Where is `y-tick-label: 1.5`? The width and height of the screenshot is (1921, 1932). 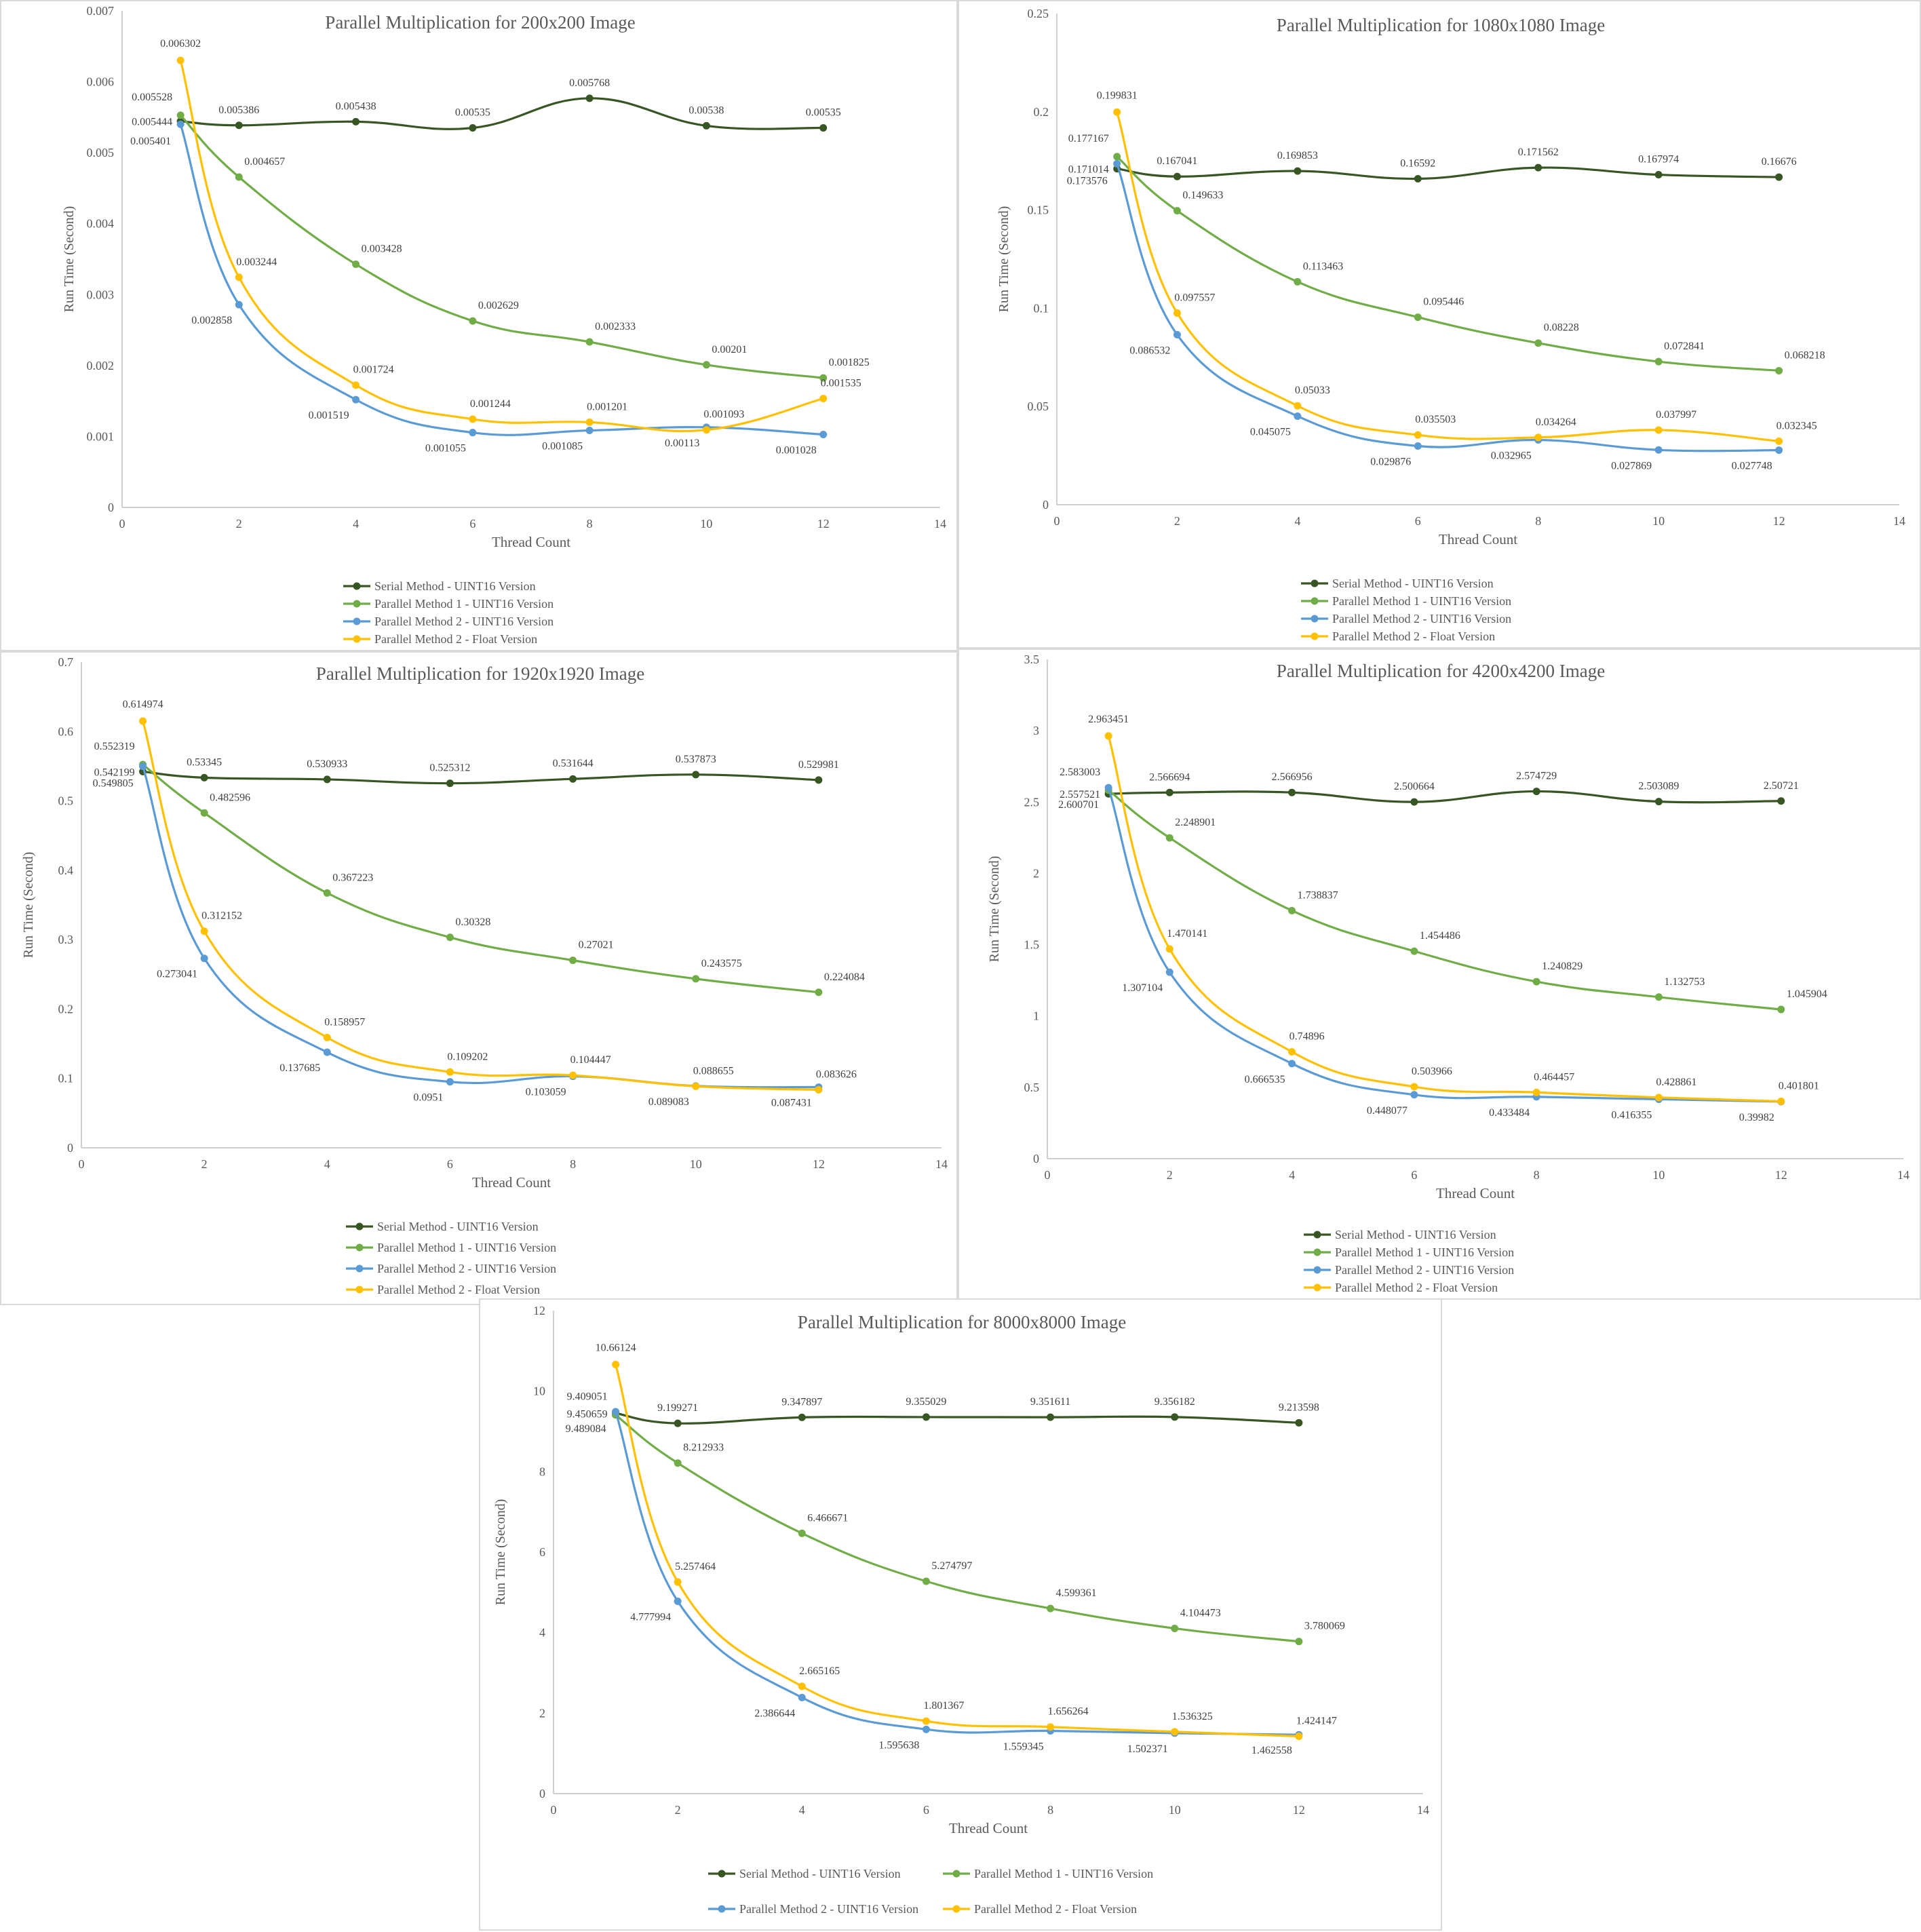
y-tick-label: 1.5 is located at coordinates (1032, 945).